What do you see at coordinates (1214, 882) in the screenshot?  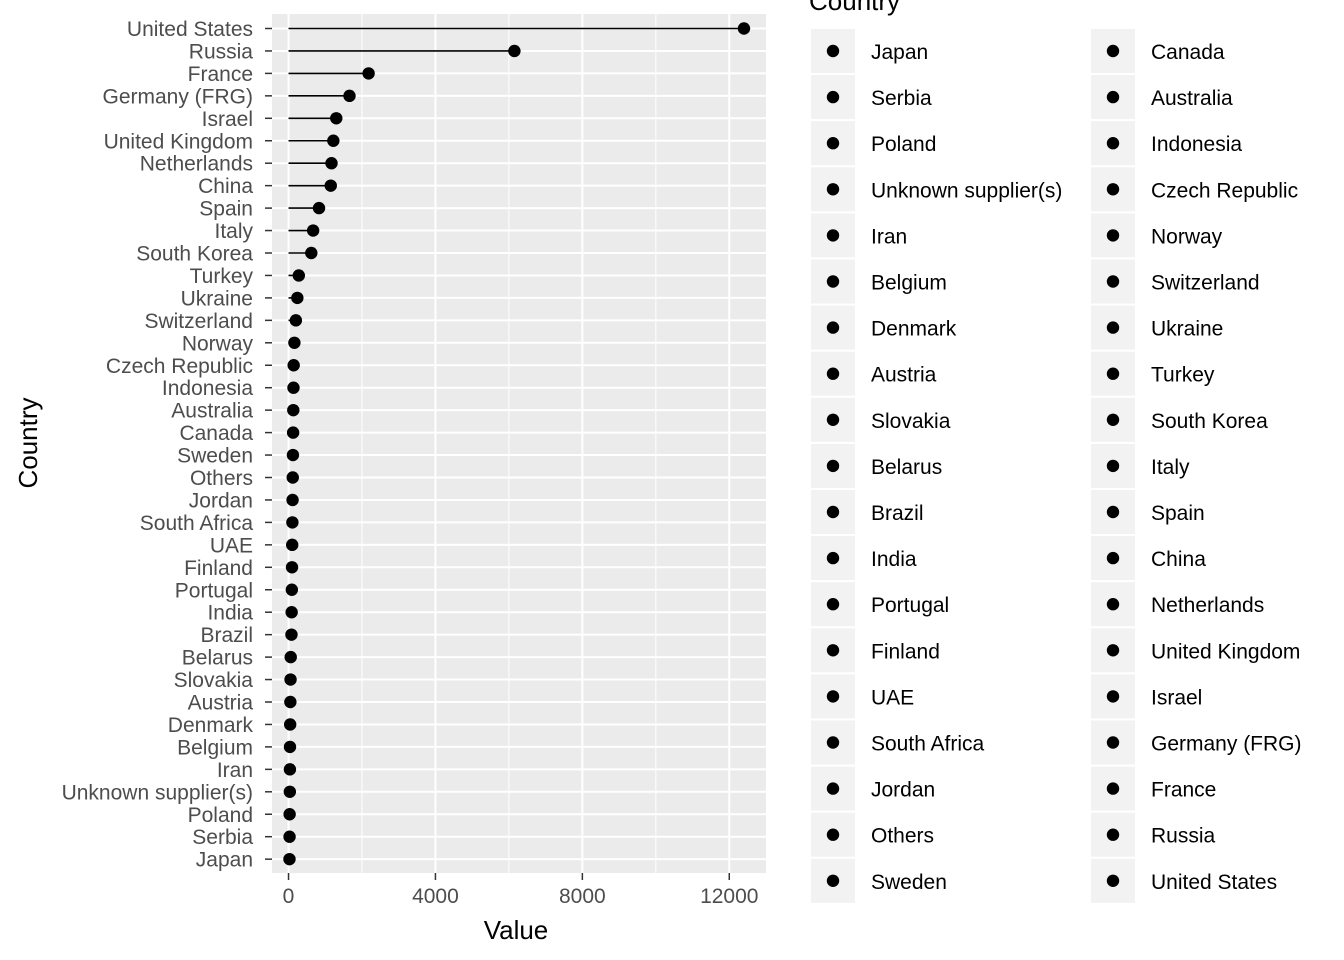 I see `legend-label: United States` at bounding box center [1214, 882].